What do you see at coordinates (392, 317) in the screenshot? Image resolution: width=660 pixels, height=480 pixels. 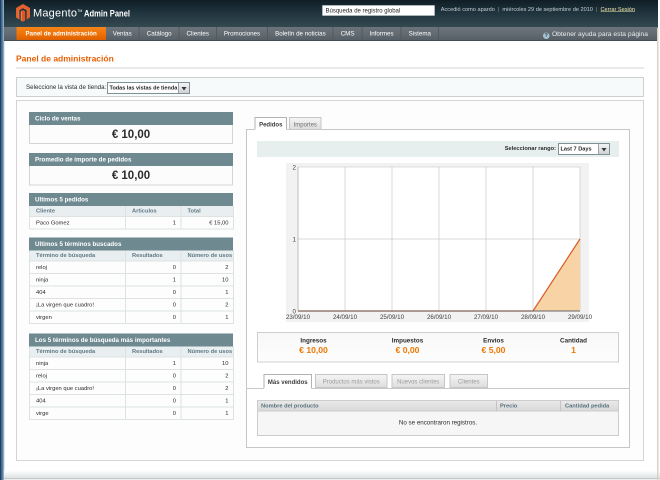 I see `svg-text: 25/09/10` at bounding box center [392, 317].